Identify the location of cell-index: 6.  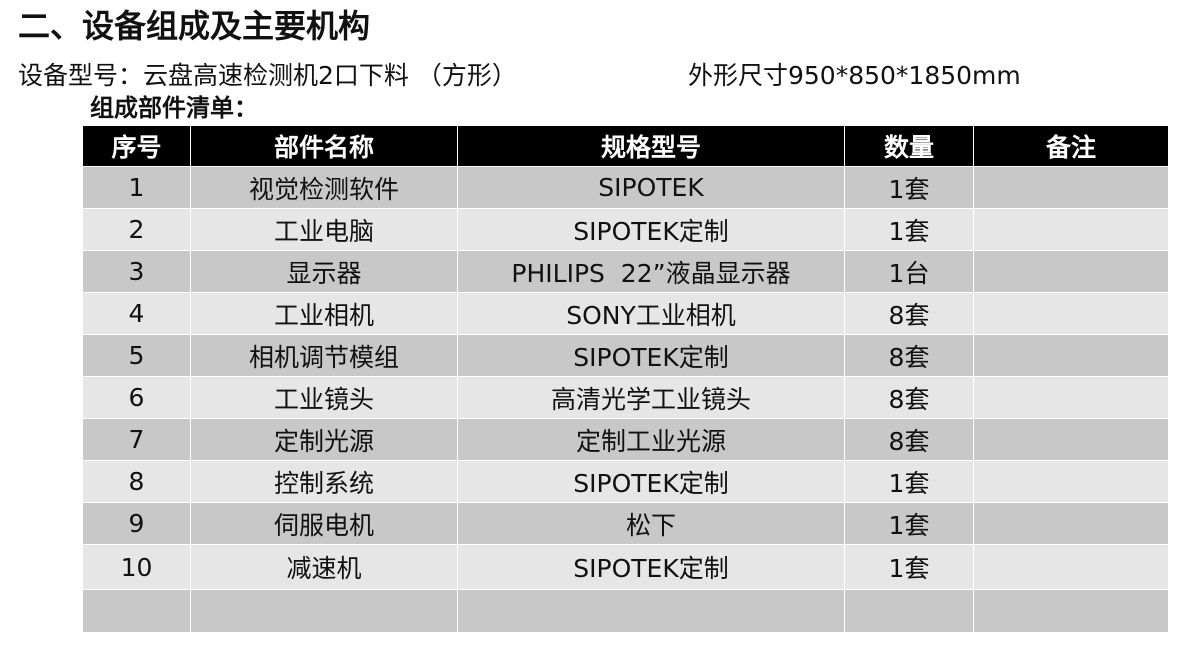
(136, 397).